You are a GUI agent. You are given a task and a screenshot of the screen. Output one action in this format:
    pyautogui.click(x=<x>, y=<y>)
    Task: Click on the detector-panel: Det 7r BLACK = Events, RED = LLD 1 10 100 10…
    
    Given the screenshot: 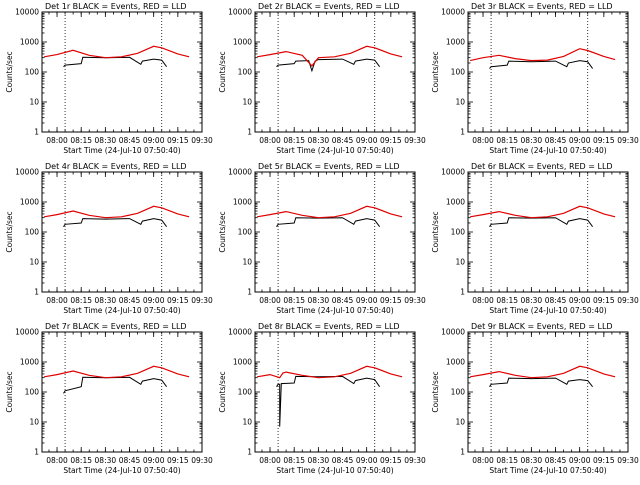 What is the action you would take?
    pyautogui.click(x=109, y=398)
    